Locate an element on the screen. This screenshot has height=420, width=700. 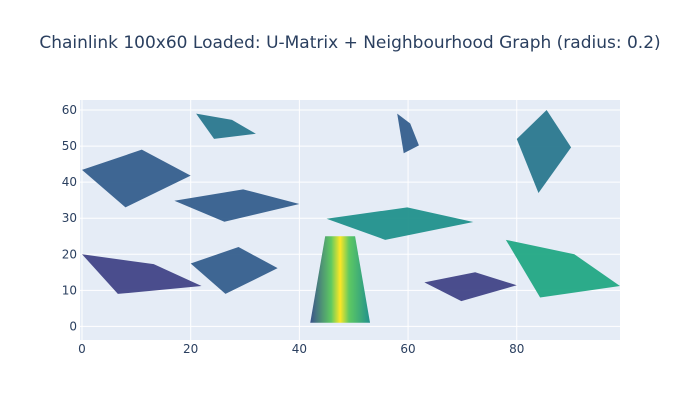
x-axis-ticks: 0 20 40 60 80 is located at coordinates (301, 349).